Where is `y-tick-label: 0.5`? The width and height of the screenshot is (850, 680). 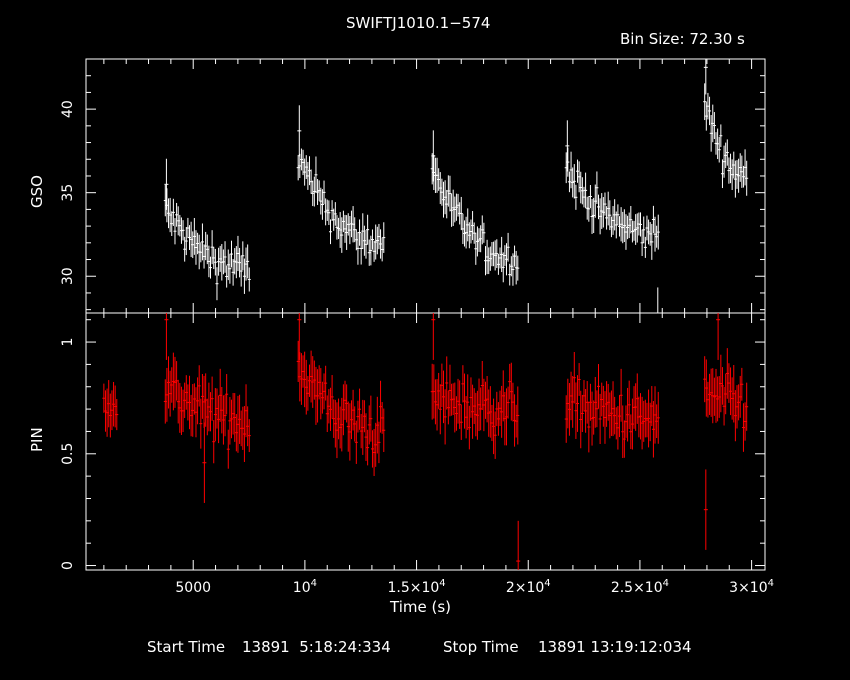
y-tick-label: 0.5 is located at coordinates (68, 454).